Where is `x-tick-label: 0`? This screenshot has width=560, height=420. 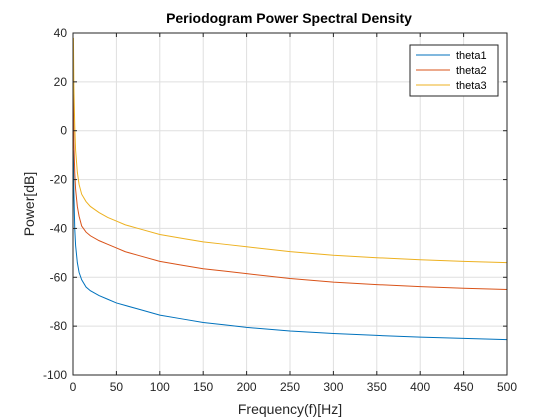
x-tick-label: 0 is located at coordinates (73, 387).